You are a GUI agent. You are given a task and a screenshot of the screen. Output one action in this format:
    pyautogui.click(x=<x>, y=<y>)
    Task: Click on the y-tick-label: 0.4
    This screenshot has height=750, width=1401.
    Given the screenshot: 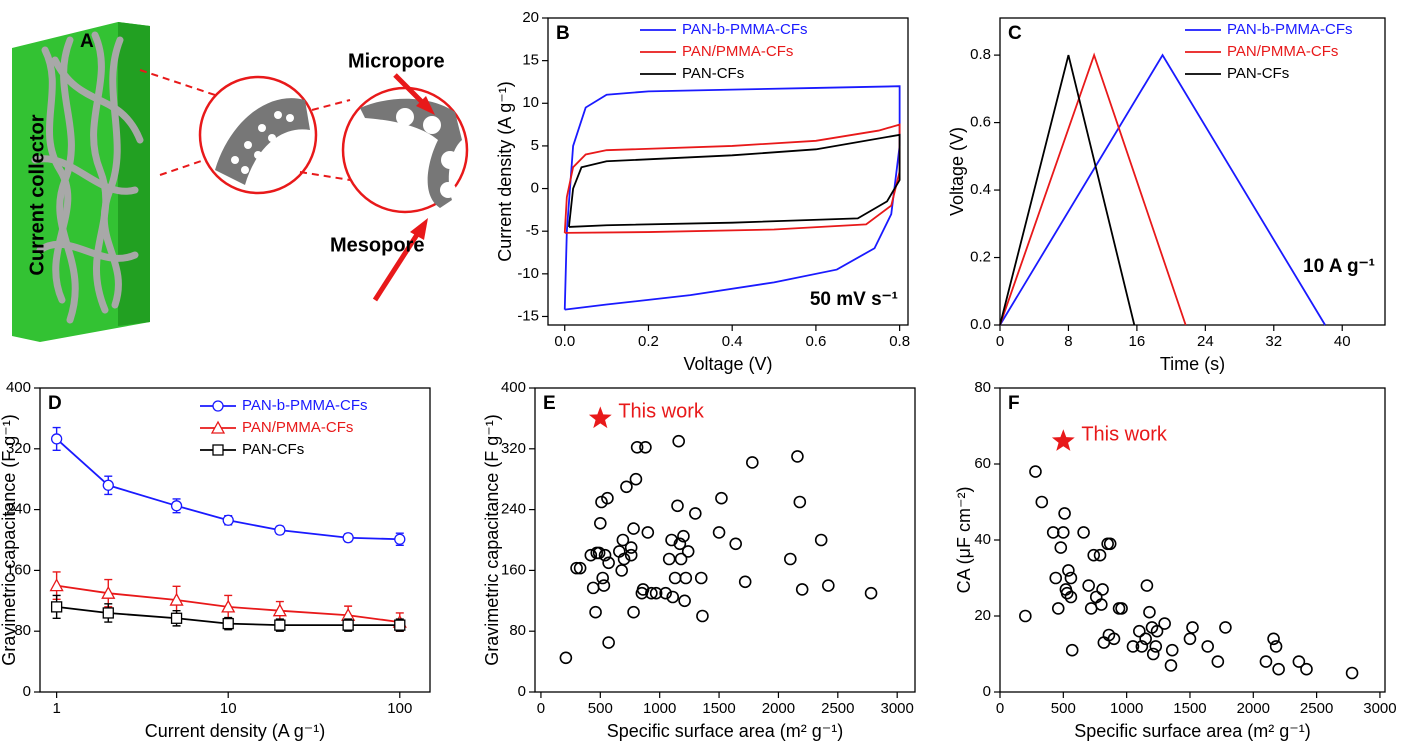 What is the action you would take?
    pyautogui.click(x=980, y=189)
    